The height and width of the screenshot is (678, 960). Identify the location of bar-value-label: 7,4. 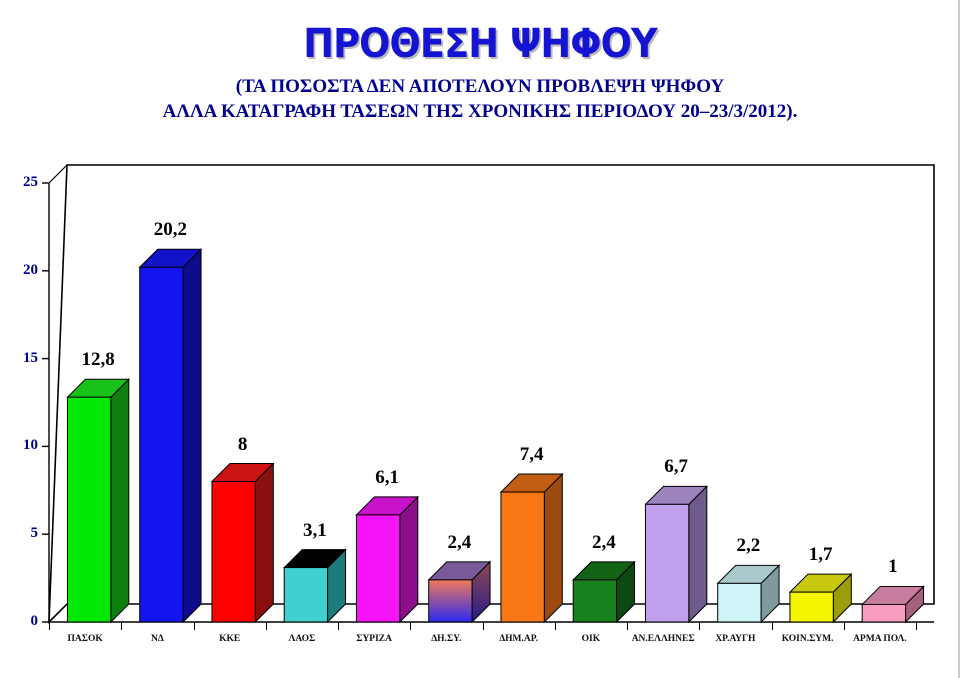
(531, 455).